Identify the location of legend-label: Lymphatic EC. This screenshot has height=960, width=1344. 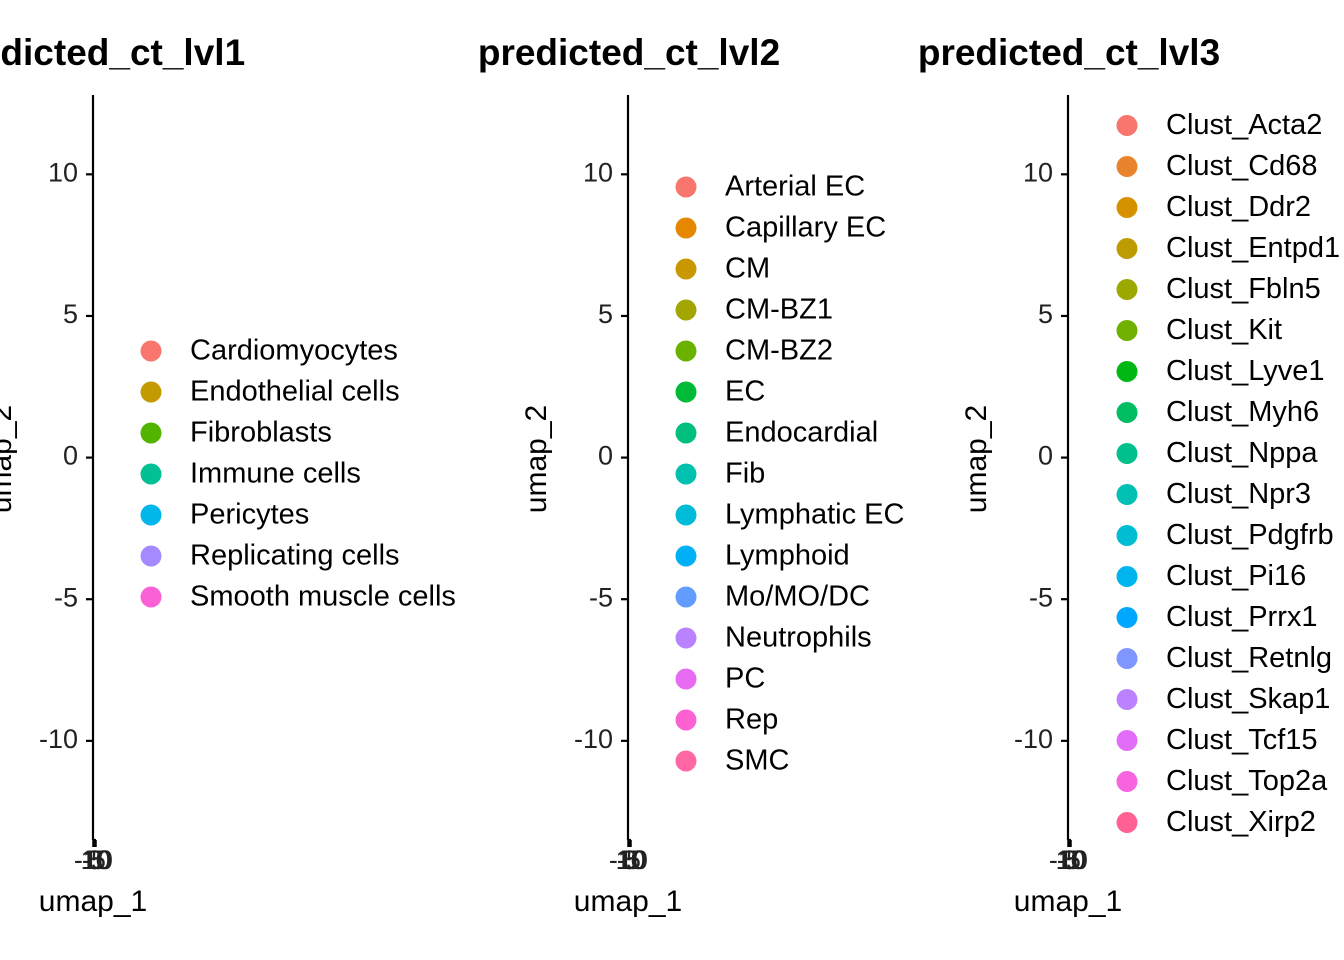
(814, 515).